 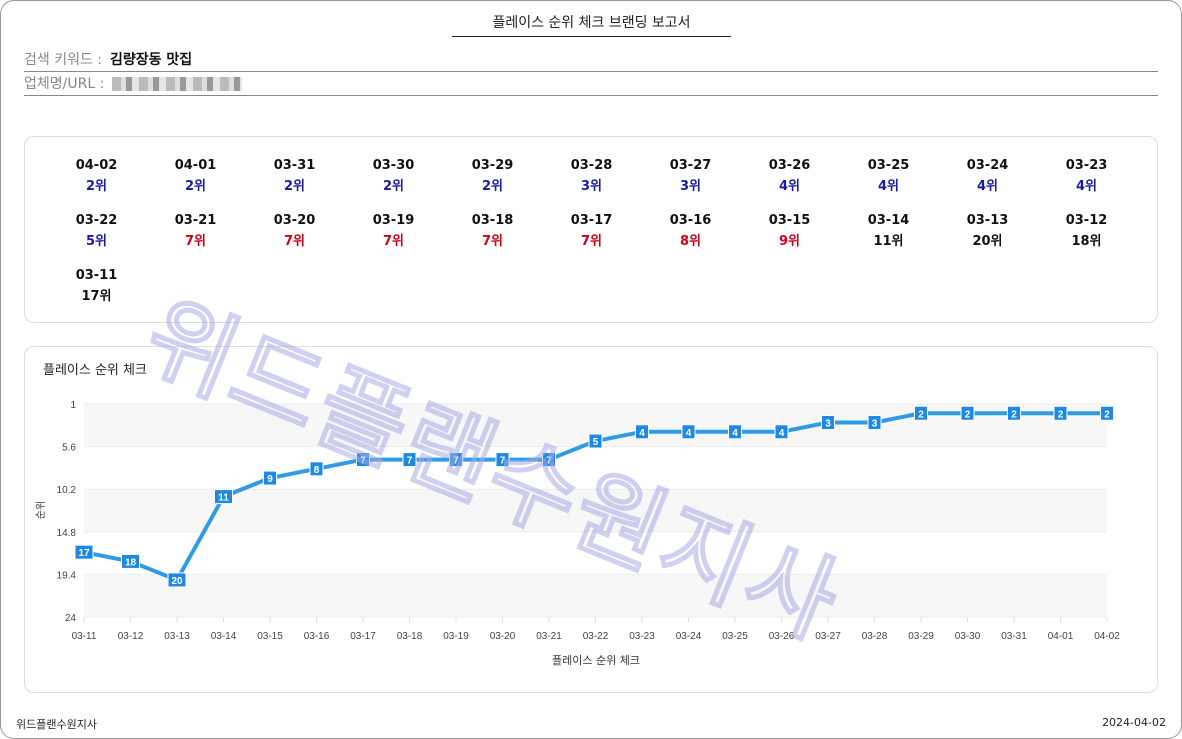 What do you see at coordinates (591, 24) in the screenshot?
I see `report-title: 플레이스 순위 체크 브랜딩 보고서` at bounding box center [591, 24].